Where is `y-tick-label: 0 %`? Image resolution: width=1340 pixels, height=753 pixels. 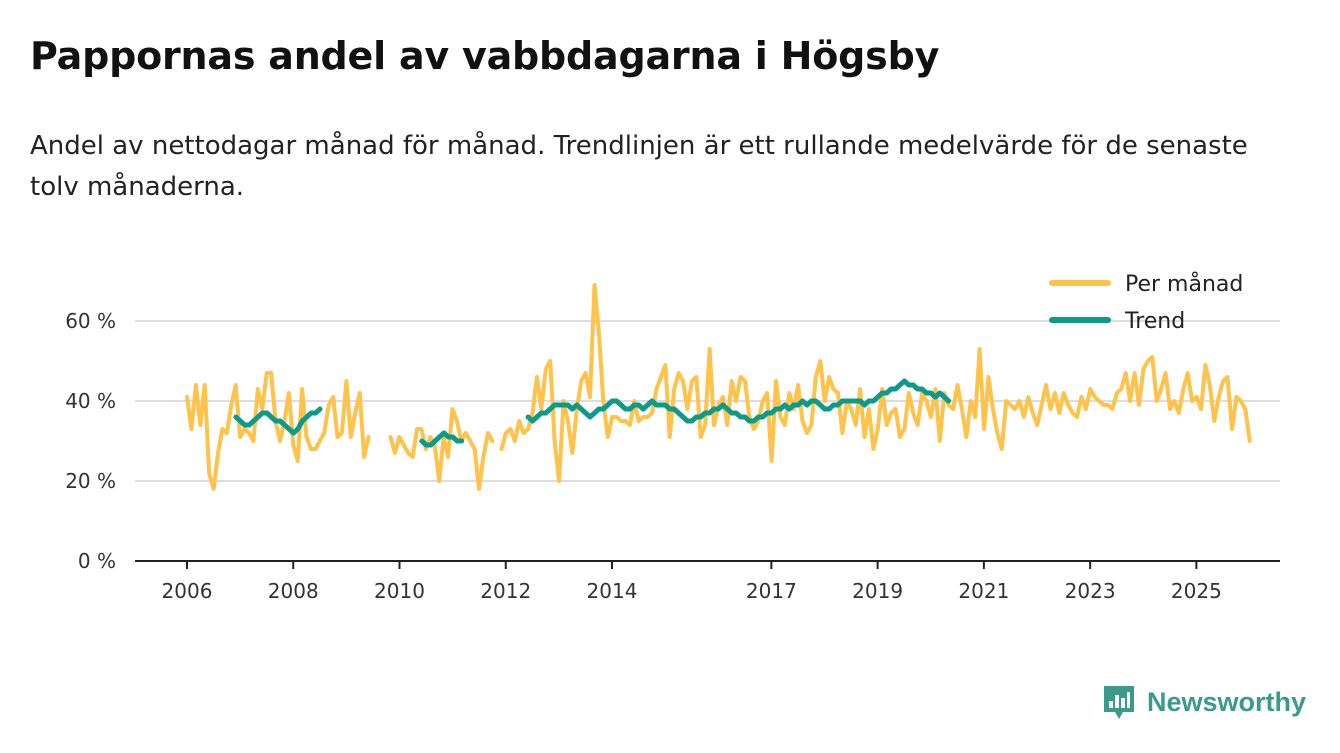
y-tick-label: 0 % is located at coordinates (97, 561).